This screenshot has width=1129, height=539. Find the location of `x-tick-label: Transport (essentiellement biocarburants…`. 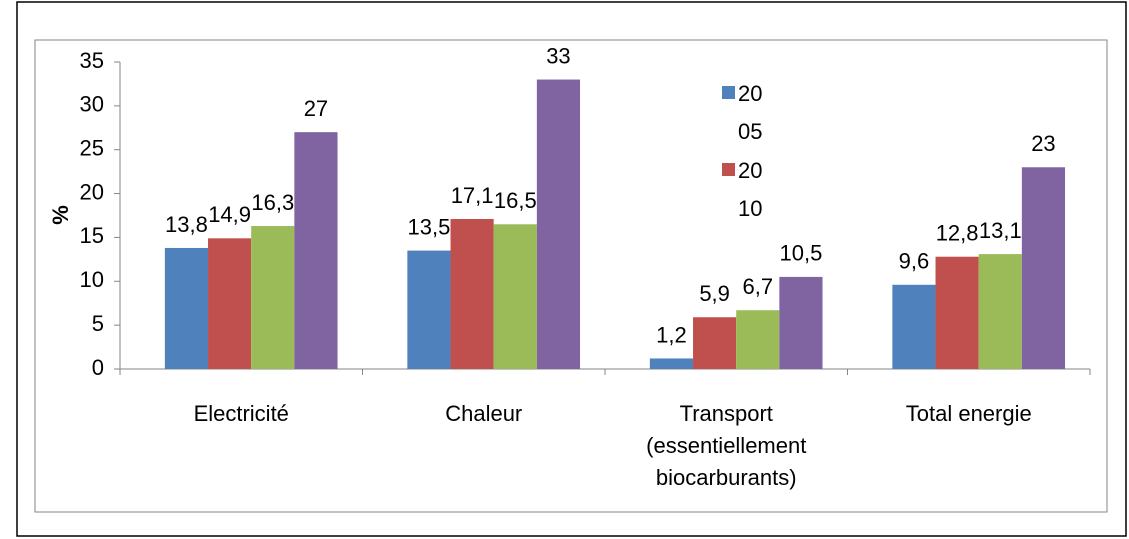

x-tick-label: Transport (essentiellement biocarburants… is located at coordinates (726, 445).